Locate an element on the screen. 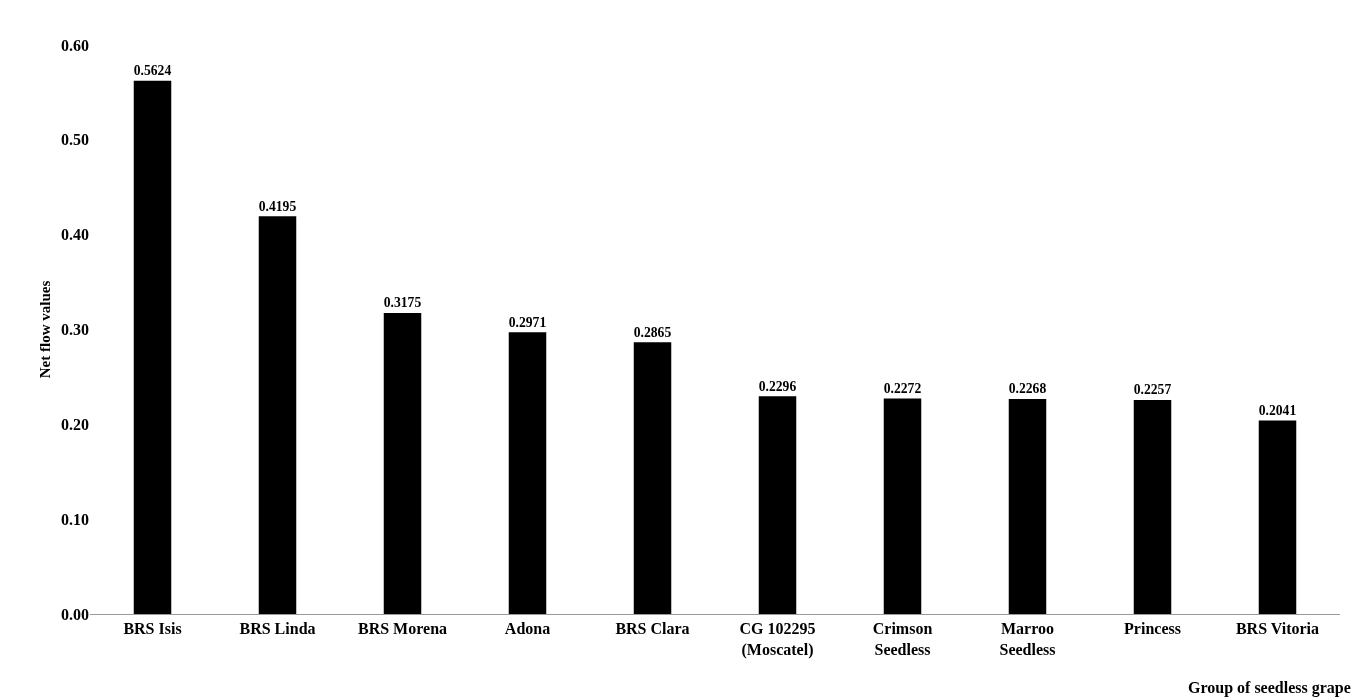 The width and height of the screenshot is (1354, 699). data-label: 0.5624 is located at coordinates (152, 71).